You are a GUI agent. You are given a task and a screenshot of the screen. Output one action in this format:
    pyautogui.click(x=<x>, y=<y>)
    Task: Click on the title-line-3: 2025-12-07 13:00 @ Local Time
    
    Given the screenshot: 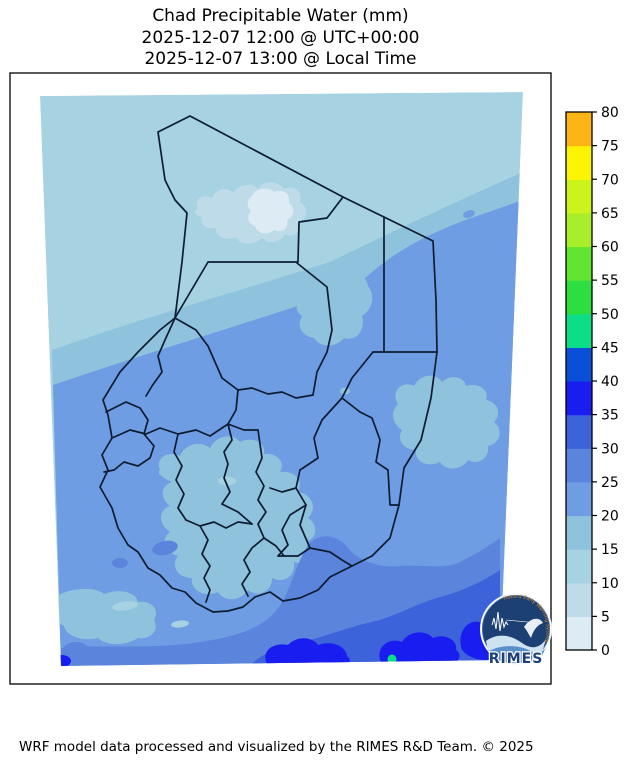 What is the action you would take?
    pyautogui.click(x=280, y=59)
    